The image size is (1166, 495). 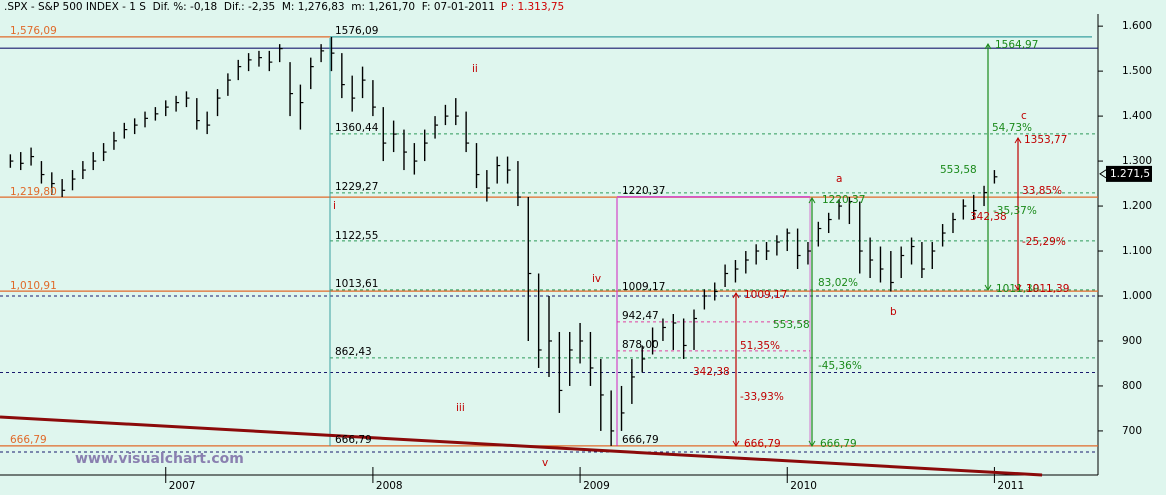 I want to click on x-tick-label: 2008, so click(x=389, y=486).